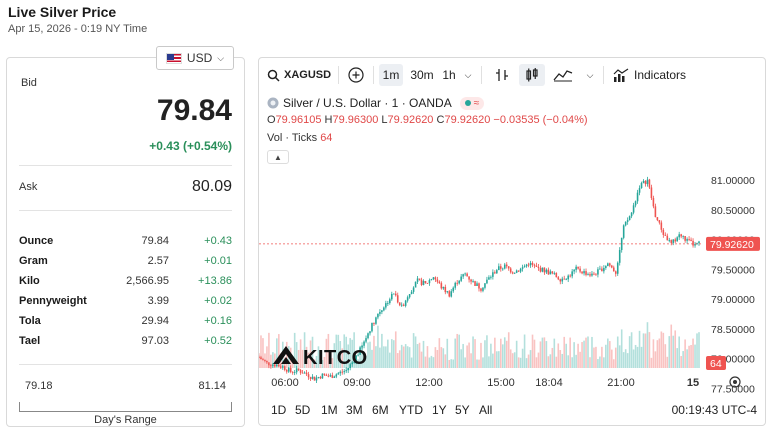  What do you see at coordinates (30, 341) in the screenshot?
I see `unit-name: Tael` at bounding box center [30, 341].